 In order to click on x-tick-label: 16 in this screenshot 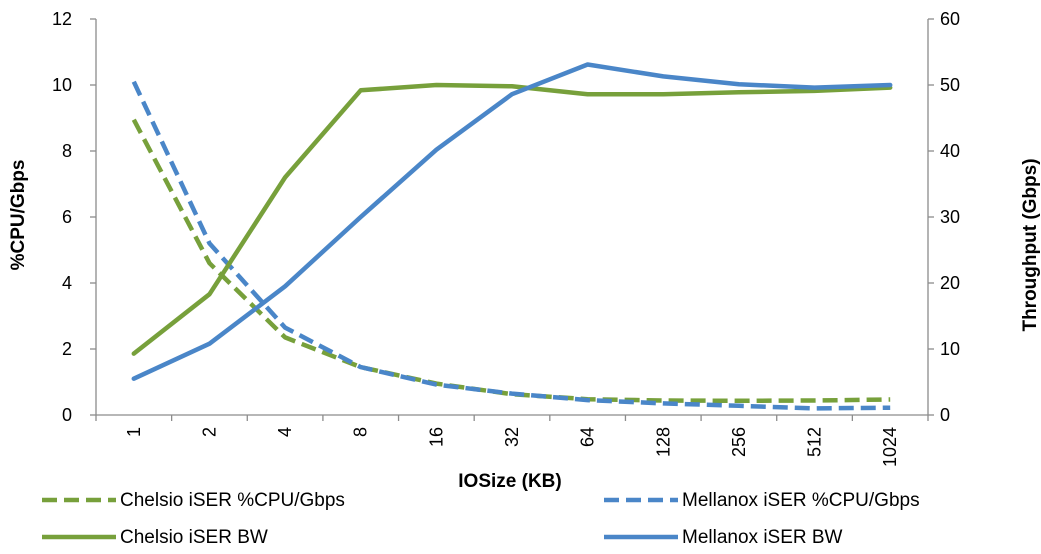, I will do `click(436, 437)`.